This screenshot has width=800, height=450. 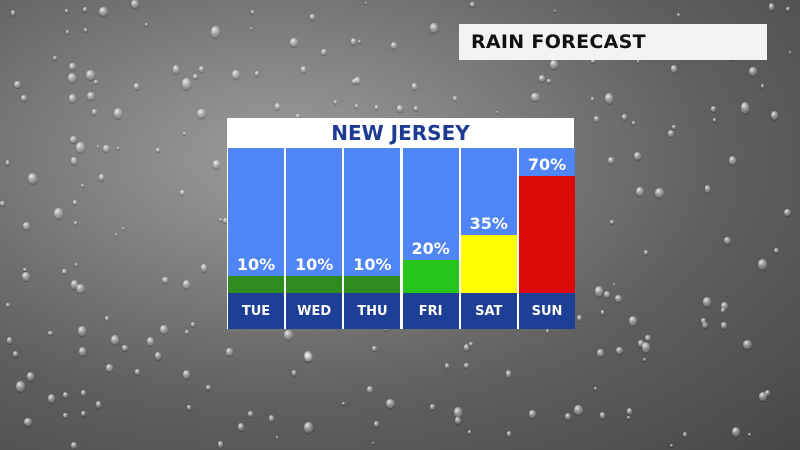 What do you see at coordinates (314, 311) in the screenshot?
I see `chart-category-label: WED` at bounding box center [314, 311].